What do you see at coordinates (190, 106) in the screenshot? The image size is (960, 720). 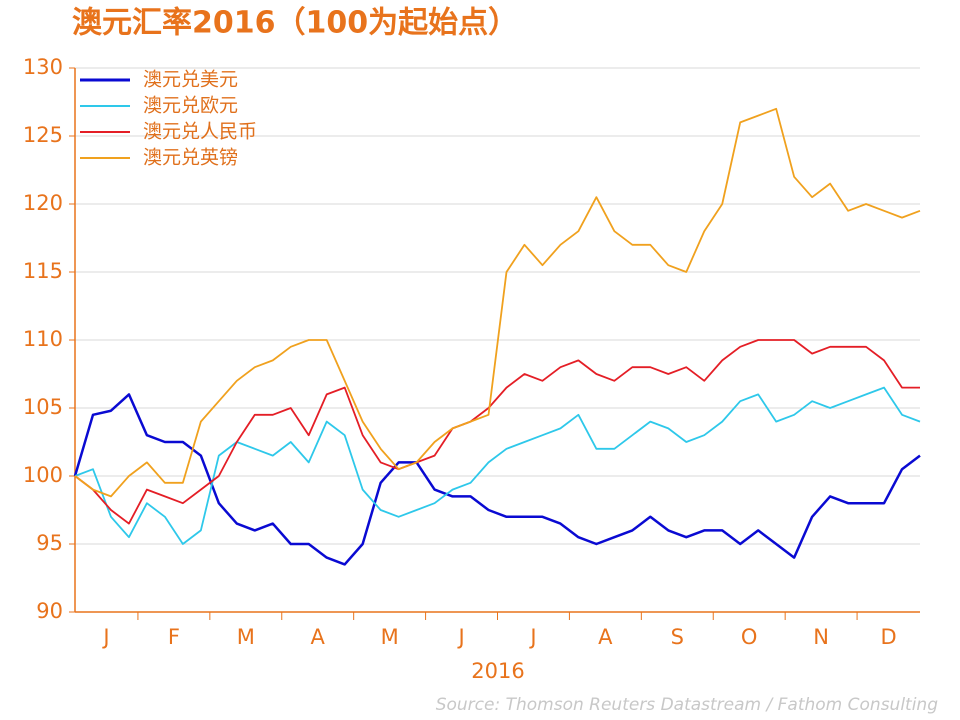 I see `legend-label: 澳元兑欧元` at bounding box center [190, 106].